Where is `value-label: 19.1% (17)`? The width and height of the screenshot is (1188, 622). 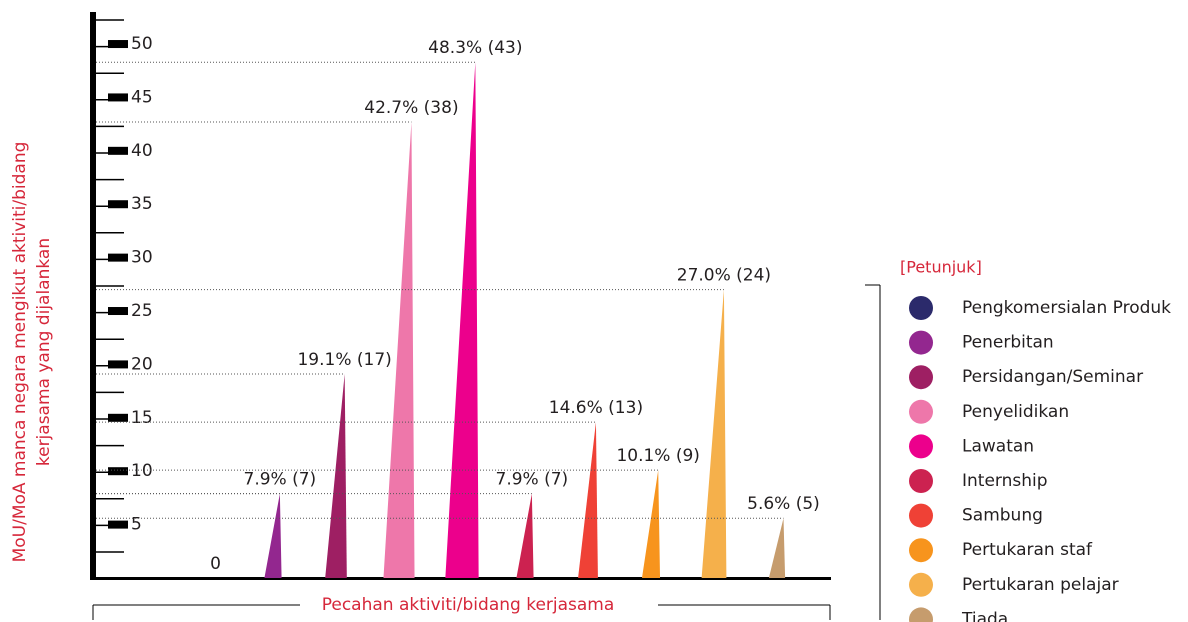
value-label: 19.1% (17) is located at coordinates (344, 360).